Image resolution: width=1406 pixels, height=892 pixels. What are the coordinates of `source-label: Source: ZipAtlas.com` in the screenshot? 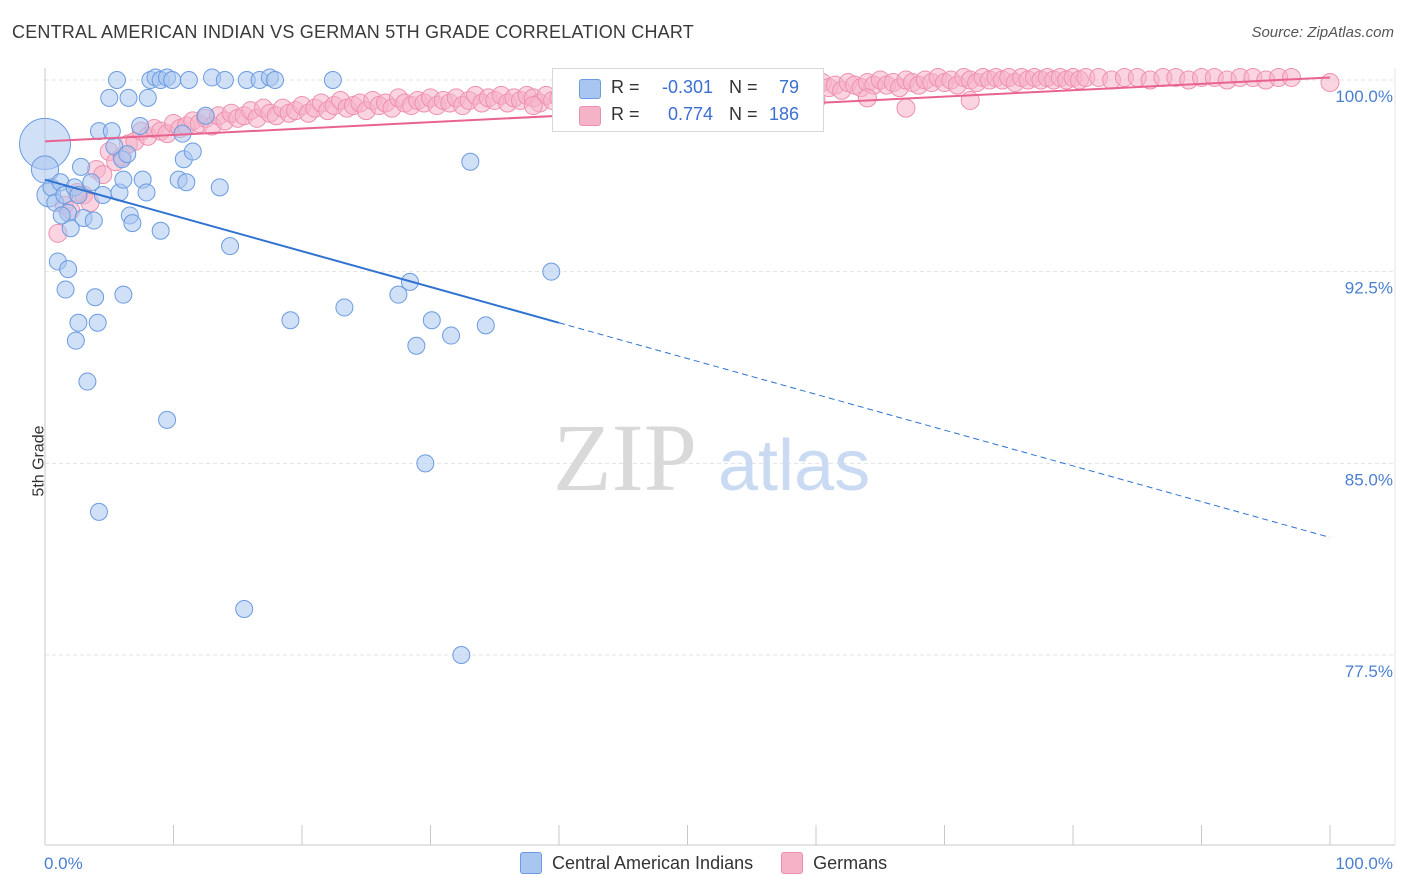 It's located at (1322, 32).